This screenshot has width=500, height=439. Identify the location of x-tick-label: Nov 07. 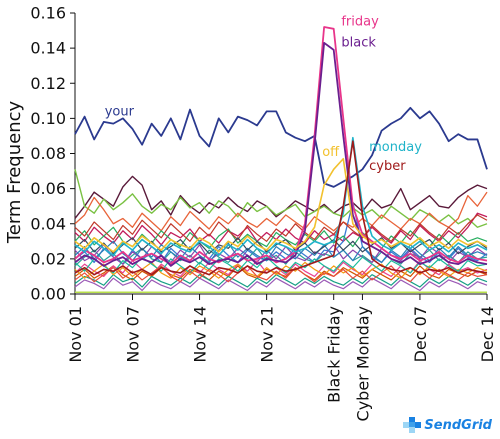
(132, 334).